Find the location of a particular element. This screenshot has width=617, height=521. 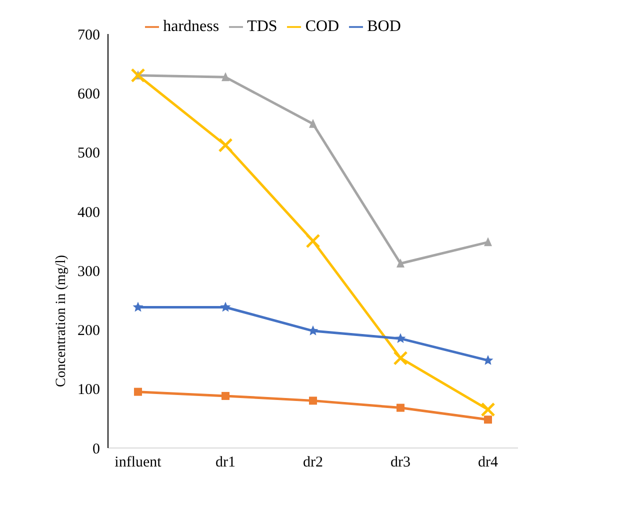

y-tick-label: 500 is located at coordinates (89, 154).